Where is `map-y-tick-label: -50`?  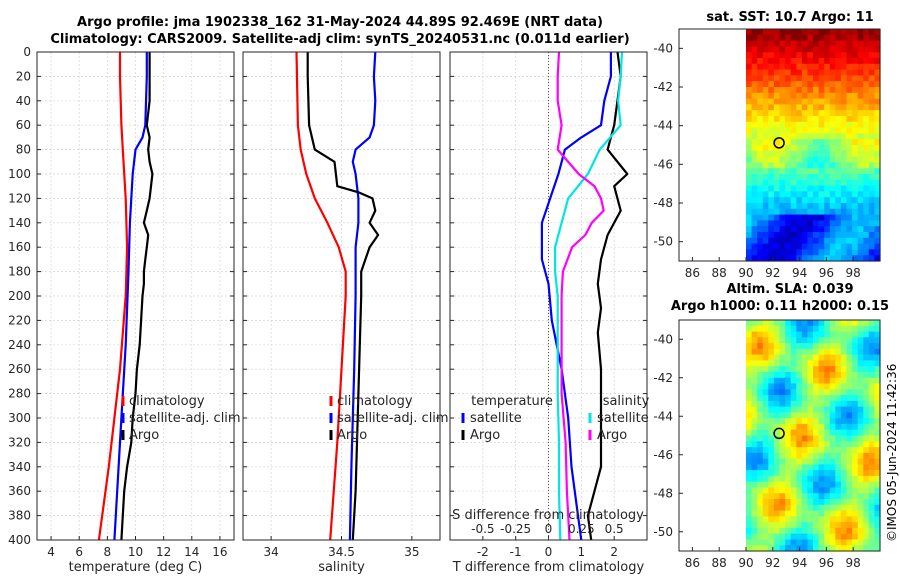 map-y-tick-label: -50 is located at coordinates (663, 242).